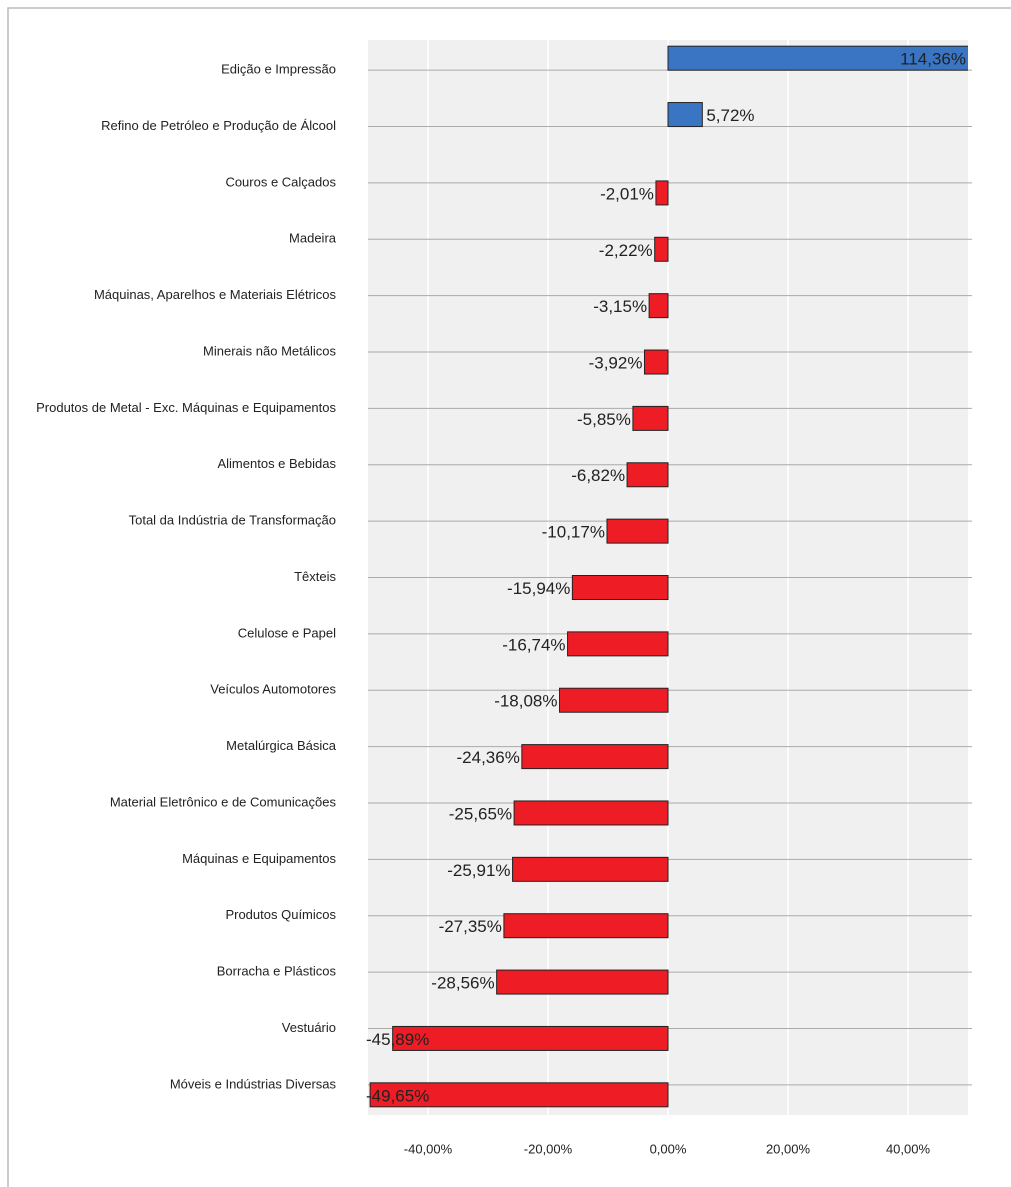 This screenshot has height=1187, width=1011. What do you see at coordinates (488, 757) in the screenshot?
I see `data-label: -24,36%` at bounding box center [488, 757].